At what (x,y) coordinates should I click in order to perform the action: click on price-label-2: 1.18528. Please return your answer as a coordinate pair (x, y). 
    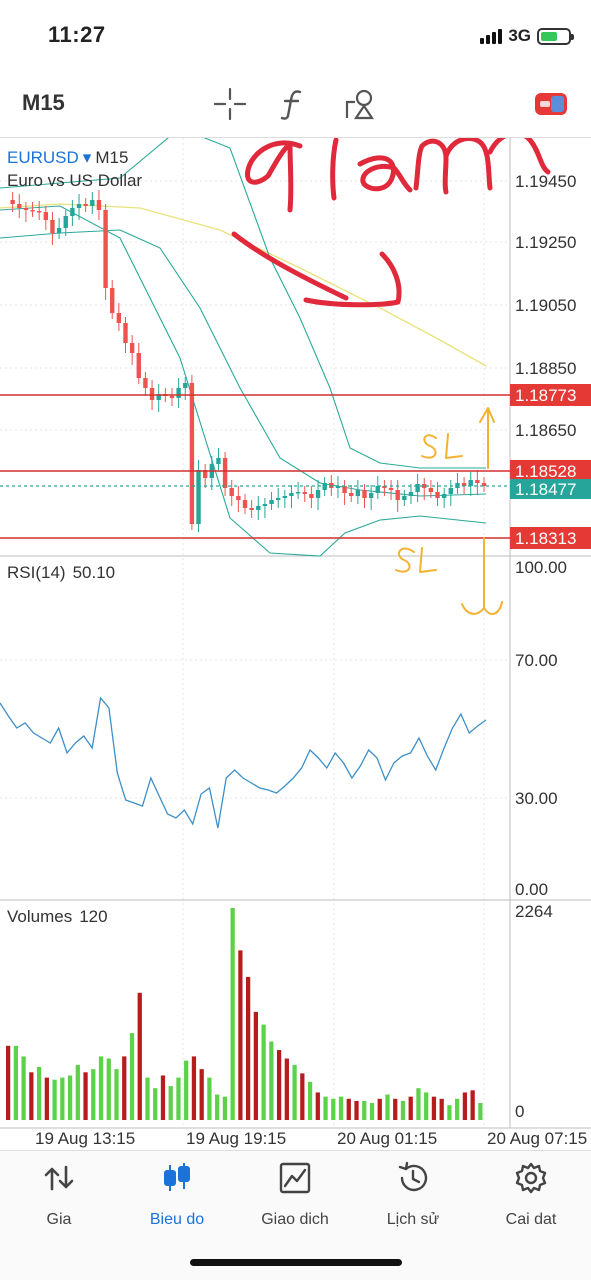
    Looking at the image, I should click on (545, 471).